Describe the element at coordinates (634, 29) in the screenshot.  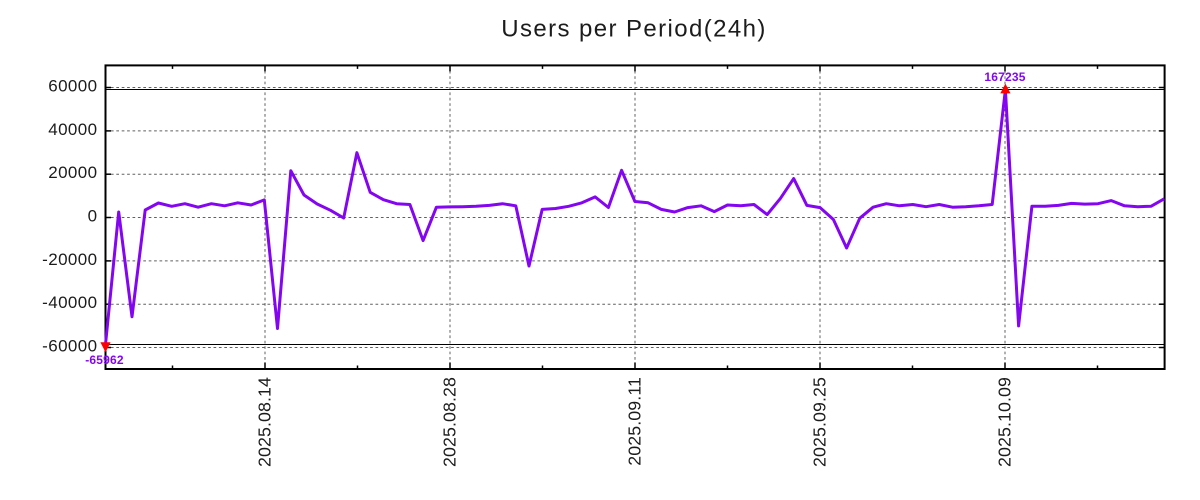
I see `svg-text: Users per Period(24h)` at that location.